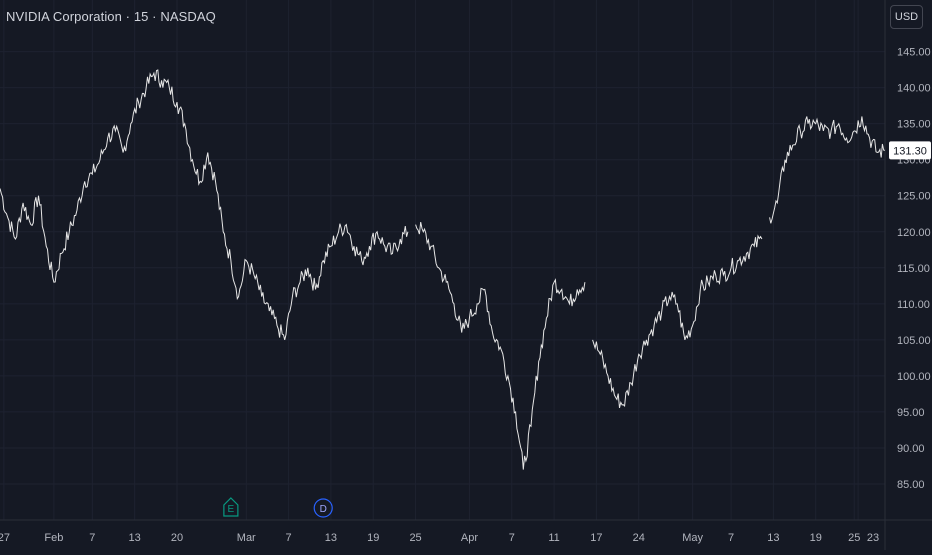  What do you see at coordinates (914, 377) in the screenshot?
I see `y-tick-label: 100.00` at bounding box center [914, 377].